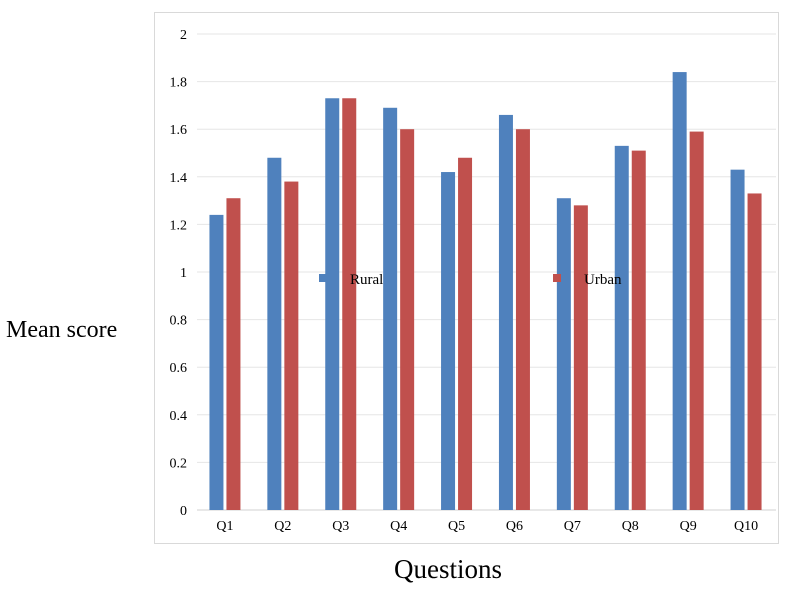 This screenshot has height=596, width=800. Describe the element at coordinates (179, 416) in the screenshot. I see `y-tick-label: 0.4` at that location.